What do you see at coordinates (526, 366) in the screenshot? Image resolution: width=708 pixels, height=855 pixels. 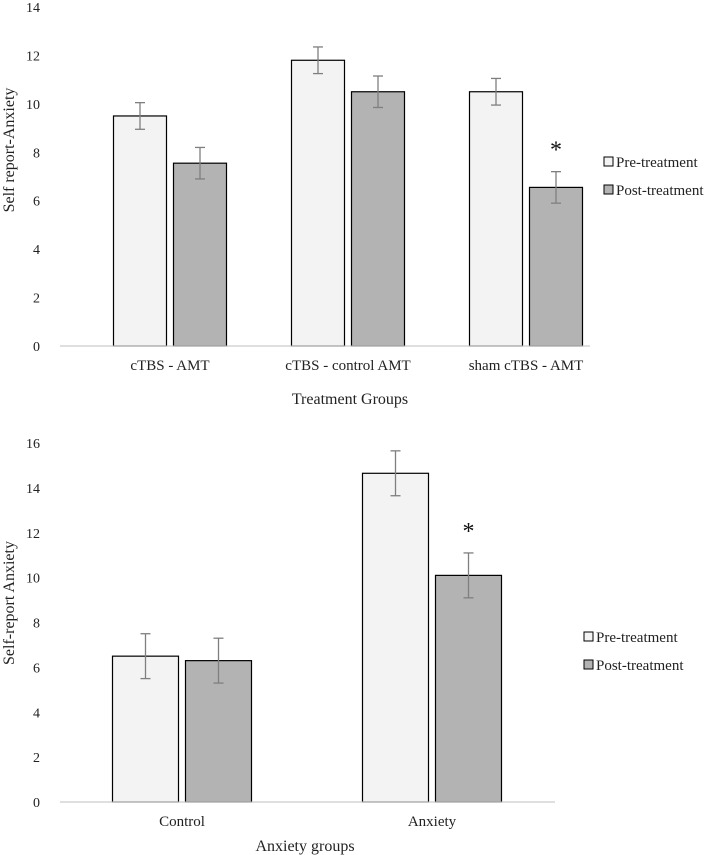 I see `chart-1-category-label: sham cTBS - AMT` at bounding box center [526, 366].